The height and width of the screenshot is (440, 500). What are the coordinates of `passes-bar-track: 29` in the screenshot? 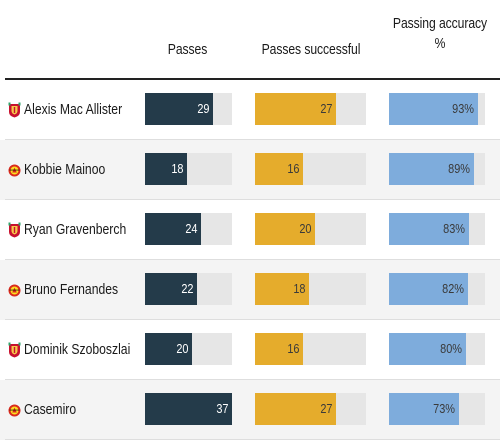 It's located at (188, 109).